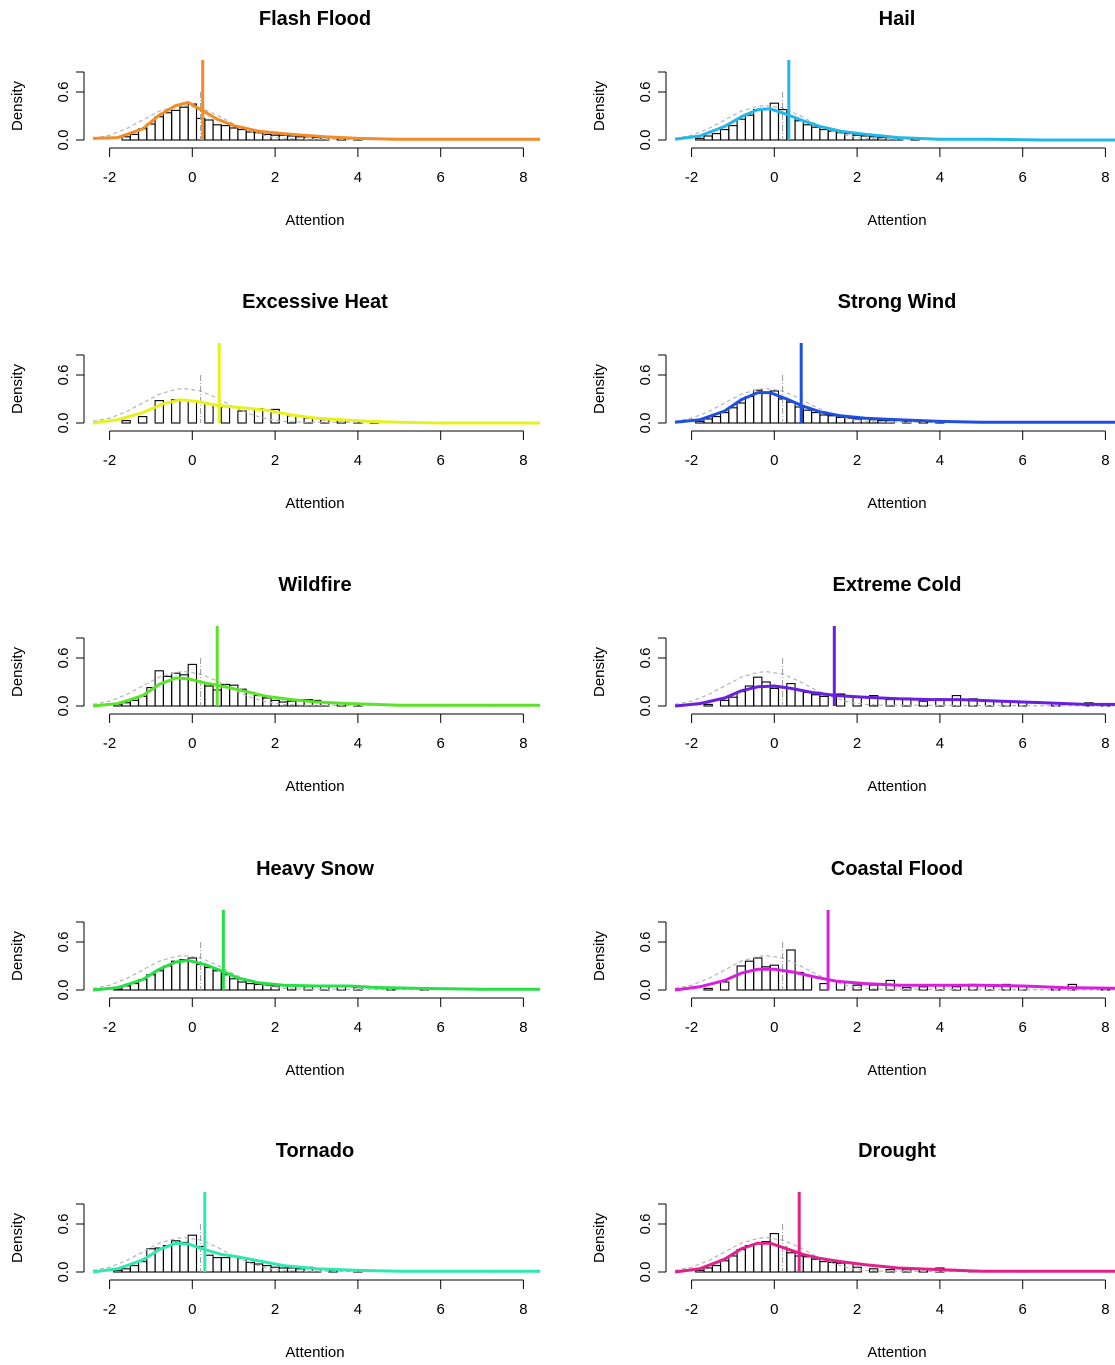 The image size is (1115, 1365). I want to click on chart-panel: Tornado -2 0 2 4 6 8 0.0 0.6 Attention Density, so click(275, 1250).